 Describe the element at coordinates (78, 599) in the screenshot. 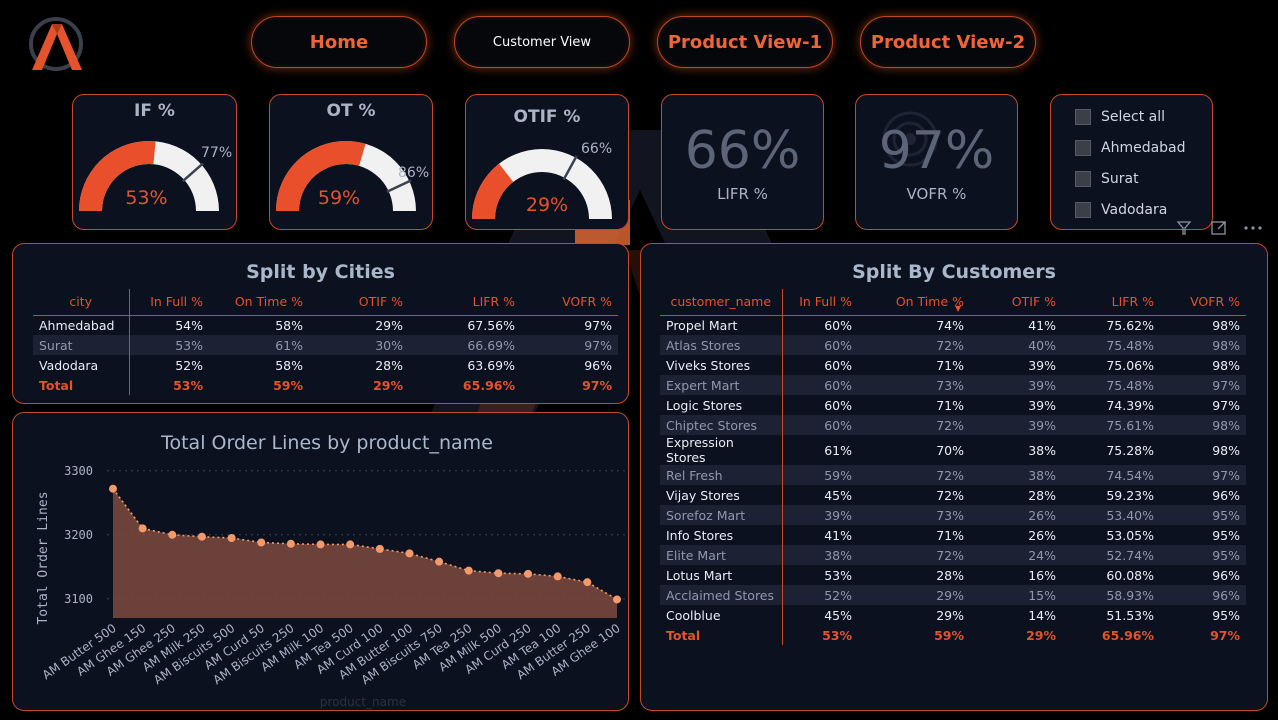

I see `y-tick-label: 3100` at that location.